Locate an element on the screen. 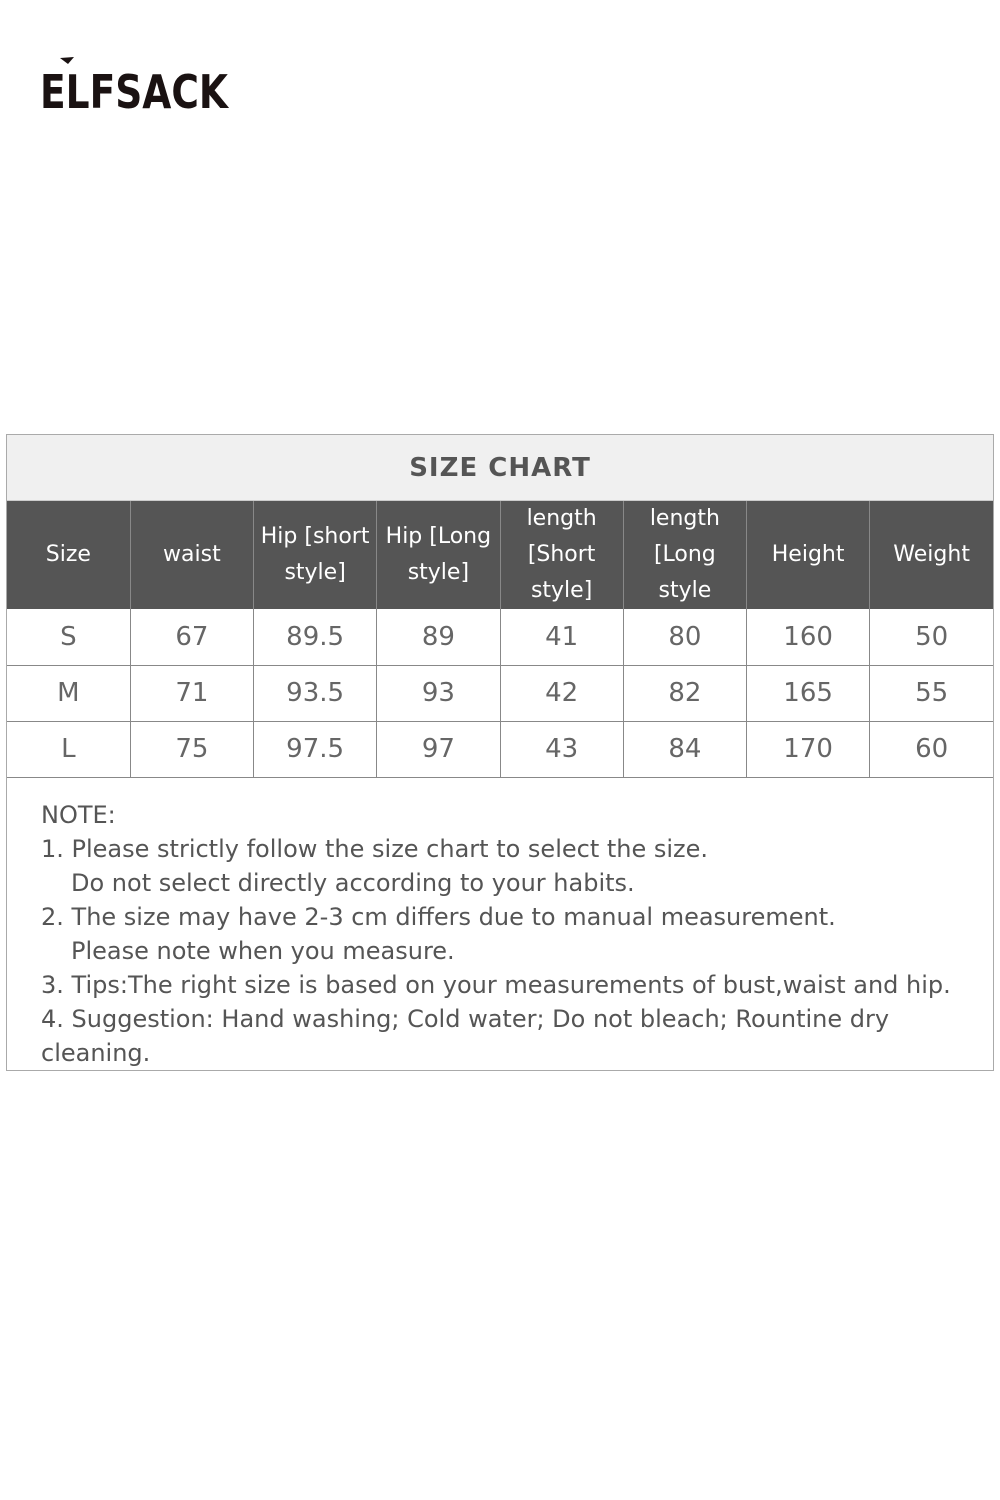  table-cell: 71 is located at coordinates (192, 693).